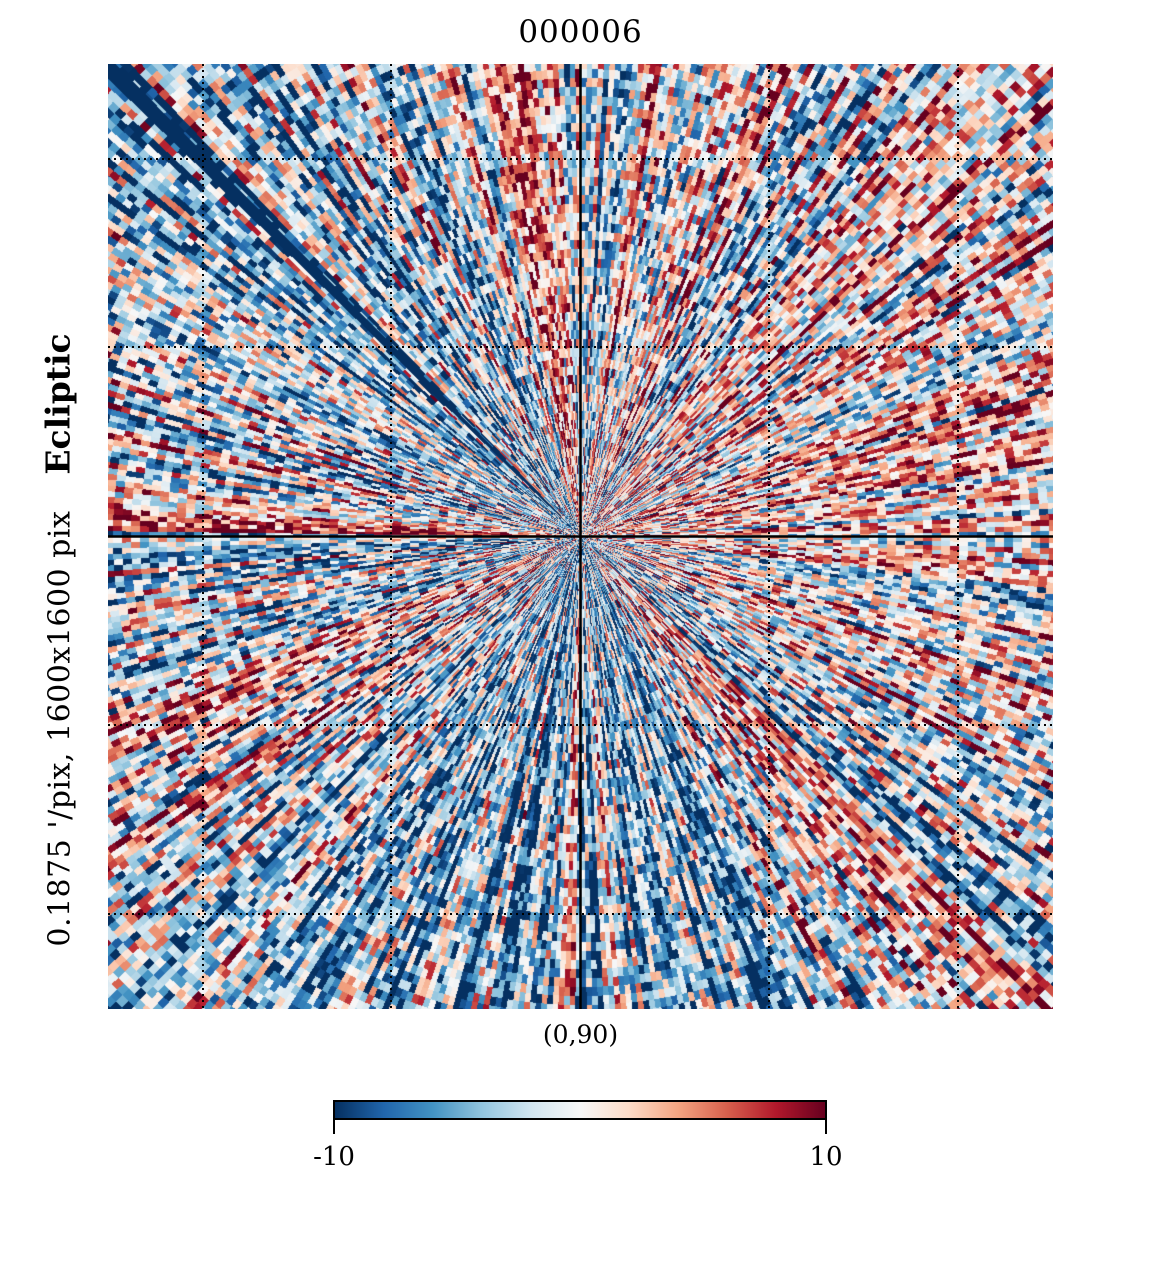 The image size is (1160, 1280). Describe the element at coordinates (334, 1157) in the screenshot. I see `colorbar-min-label: -10` at that location.